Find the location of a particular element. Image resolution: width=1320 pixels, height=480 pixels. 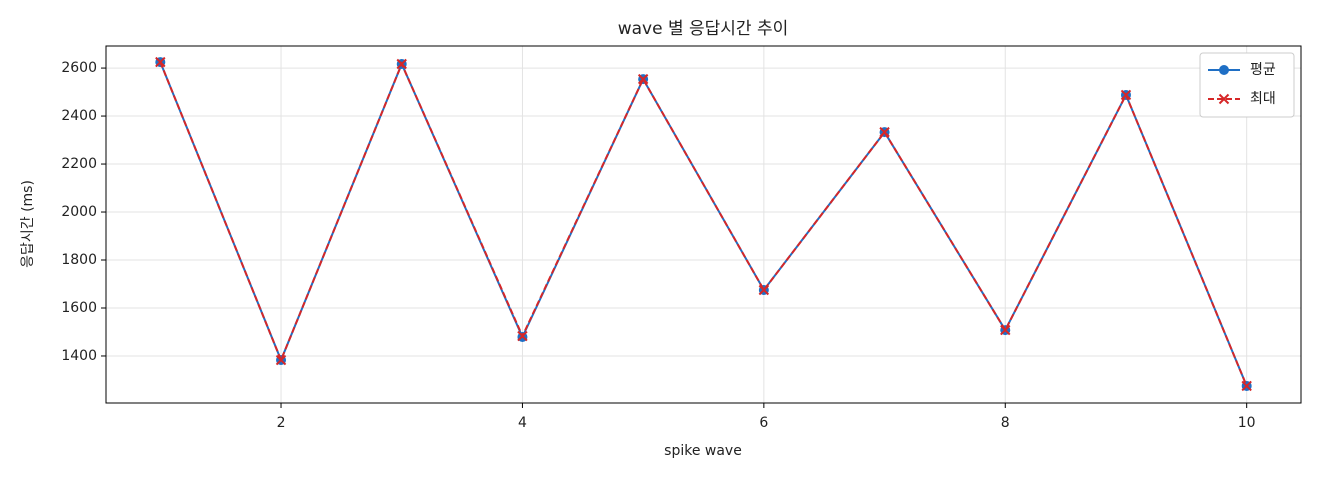

y-tick-label: 1600 is located at coordinates (79, 308).